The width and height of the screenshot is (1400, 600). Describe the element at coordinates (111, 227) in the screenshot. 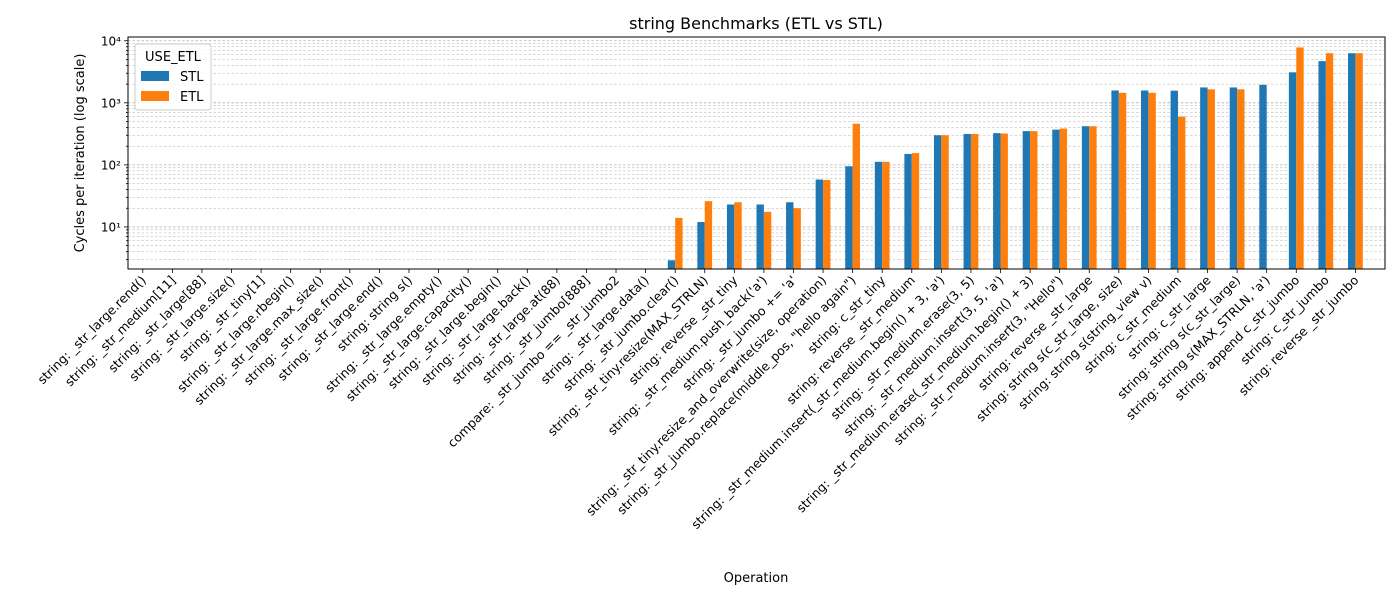

I see `y-tick-label: 10¹` at that location.